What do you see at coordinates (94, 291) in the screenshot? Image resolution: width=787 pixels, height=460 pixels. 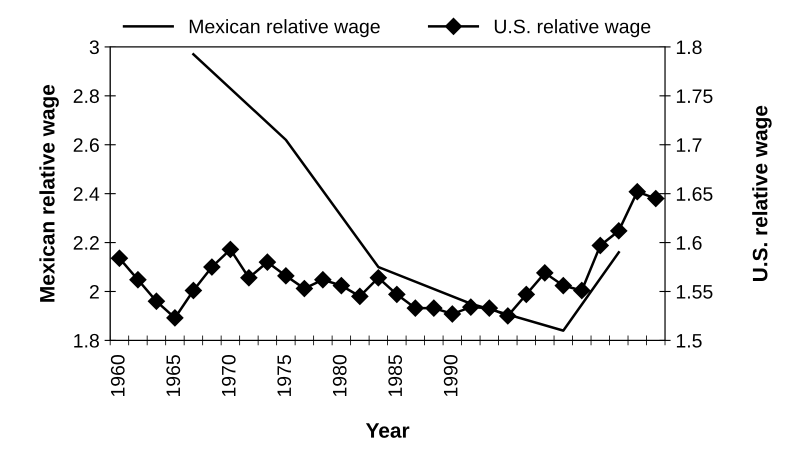 I see `y-tick-label: 2` at bounding box center [94, 291].